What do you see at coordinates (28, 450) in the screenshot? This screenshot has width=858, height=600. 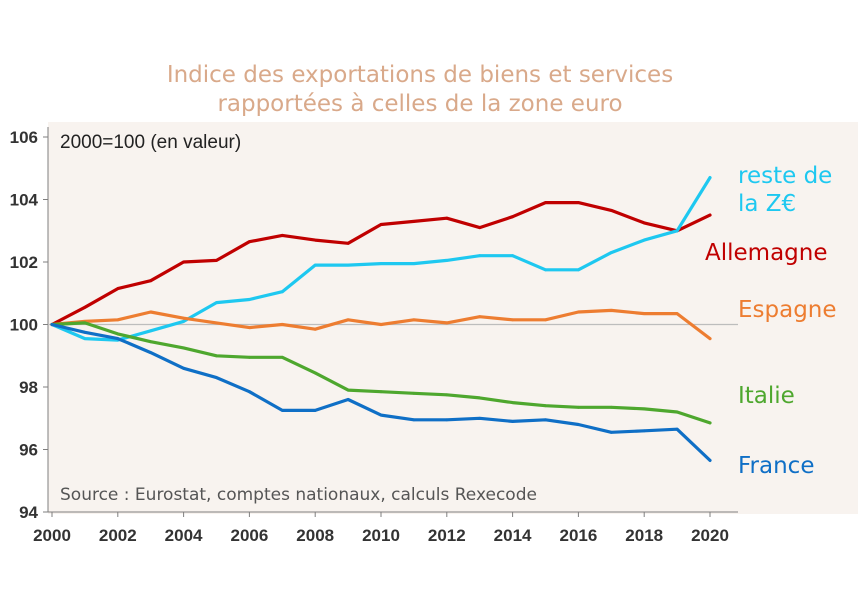 I see `y-tick-label: 96` at bounding box center [28, 450].